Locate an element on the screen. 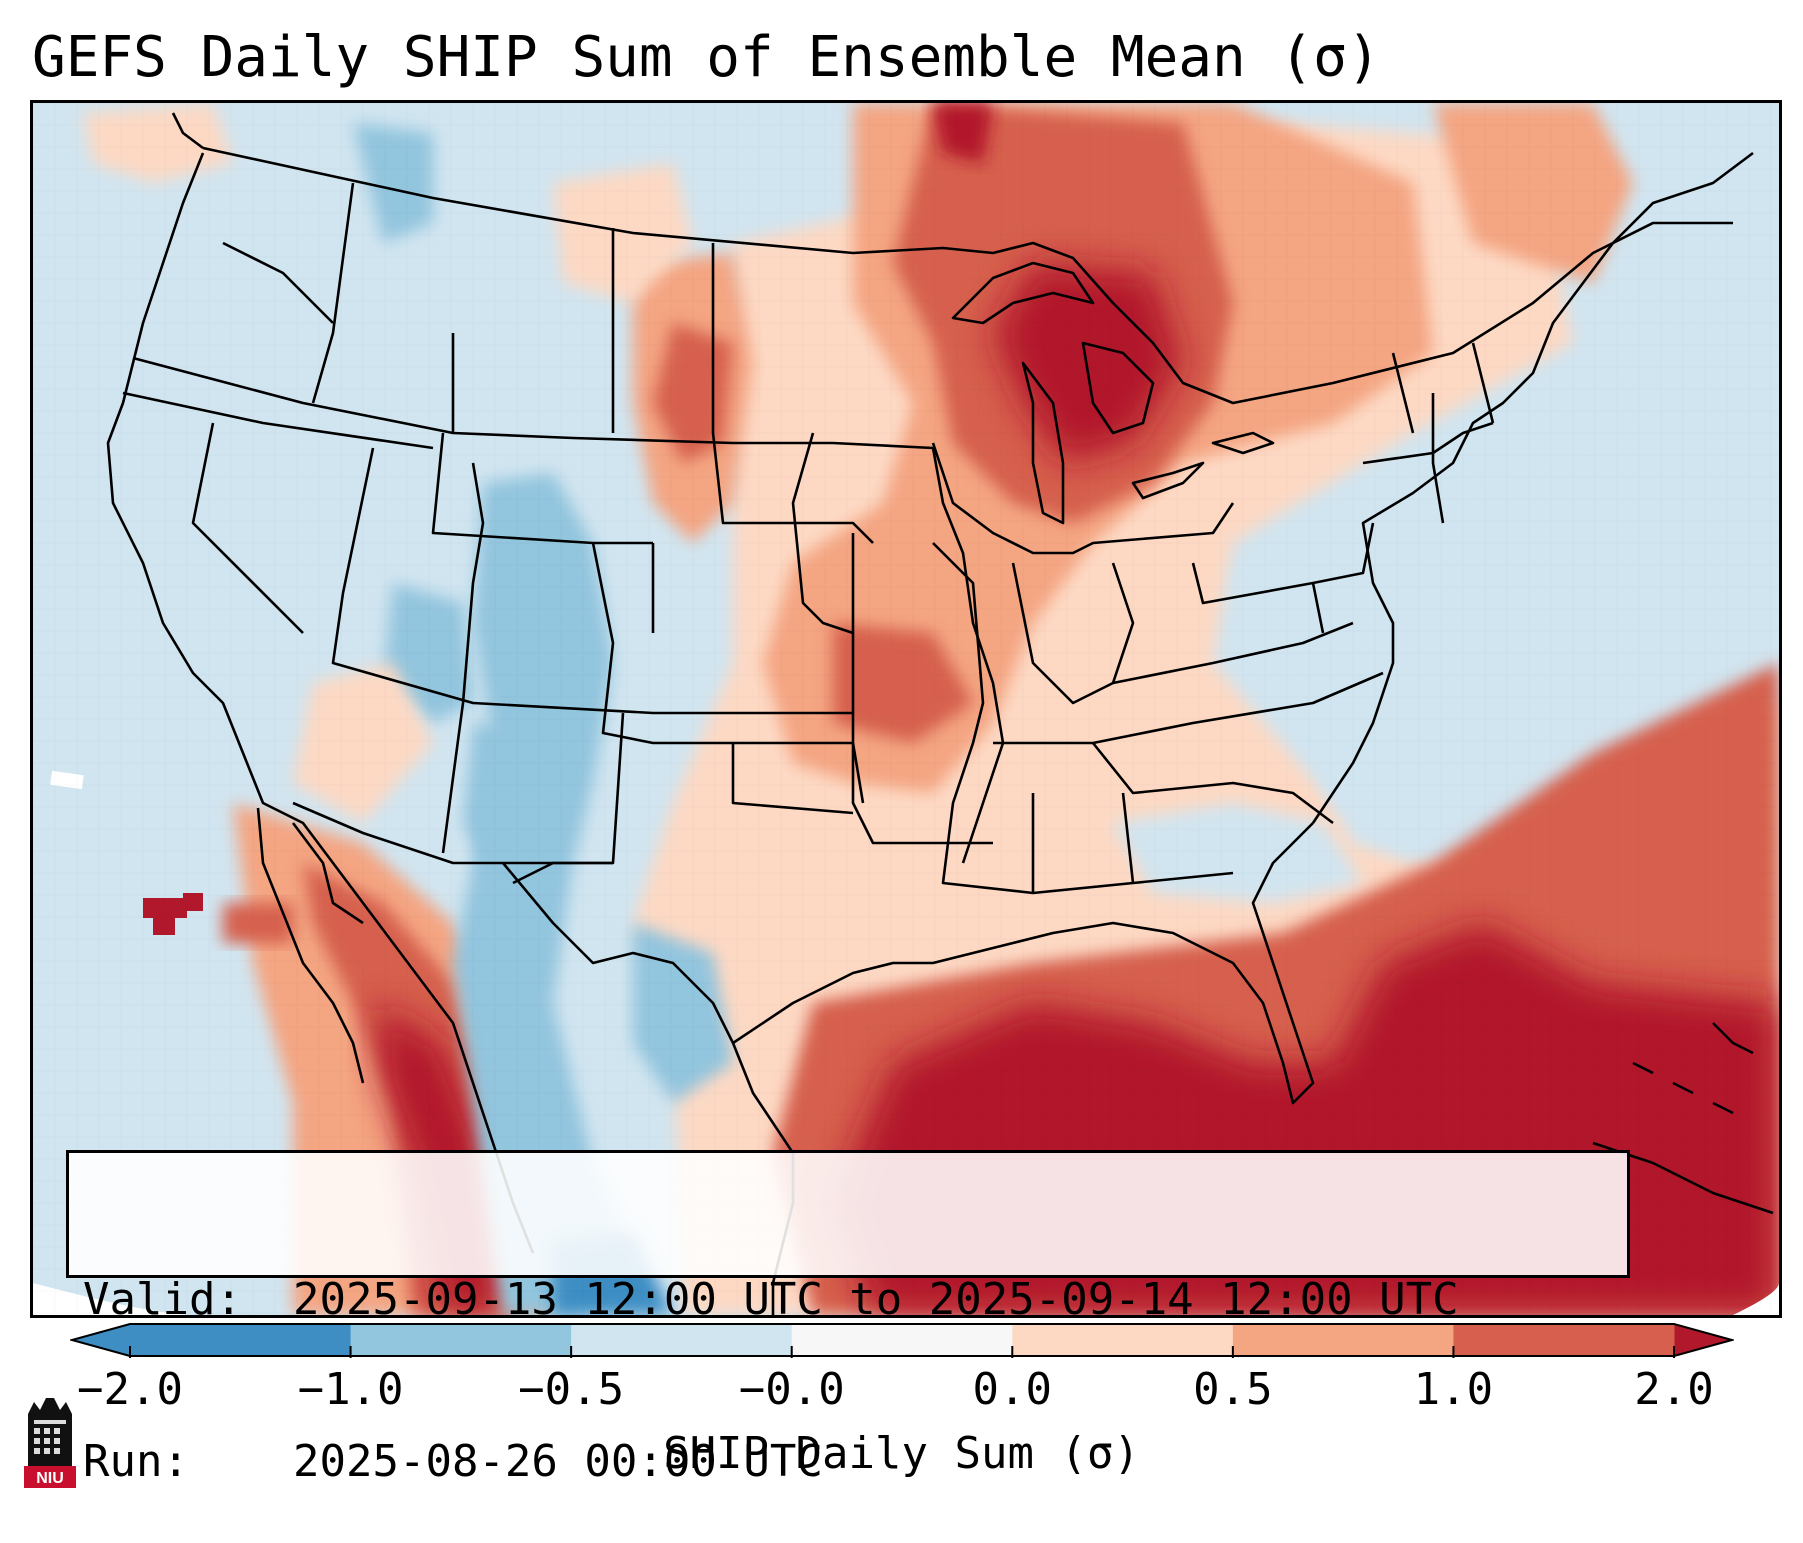 This screenshot has height=1543, width=1803. lake-michigan is located at coordinates (1043, 443).